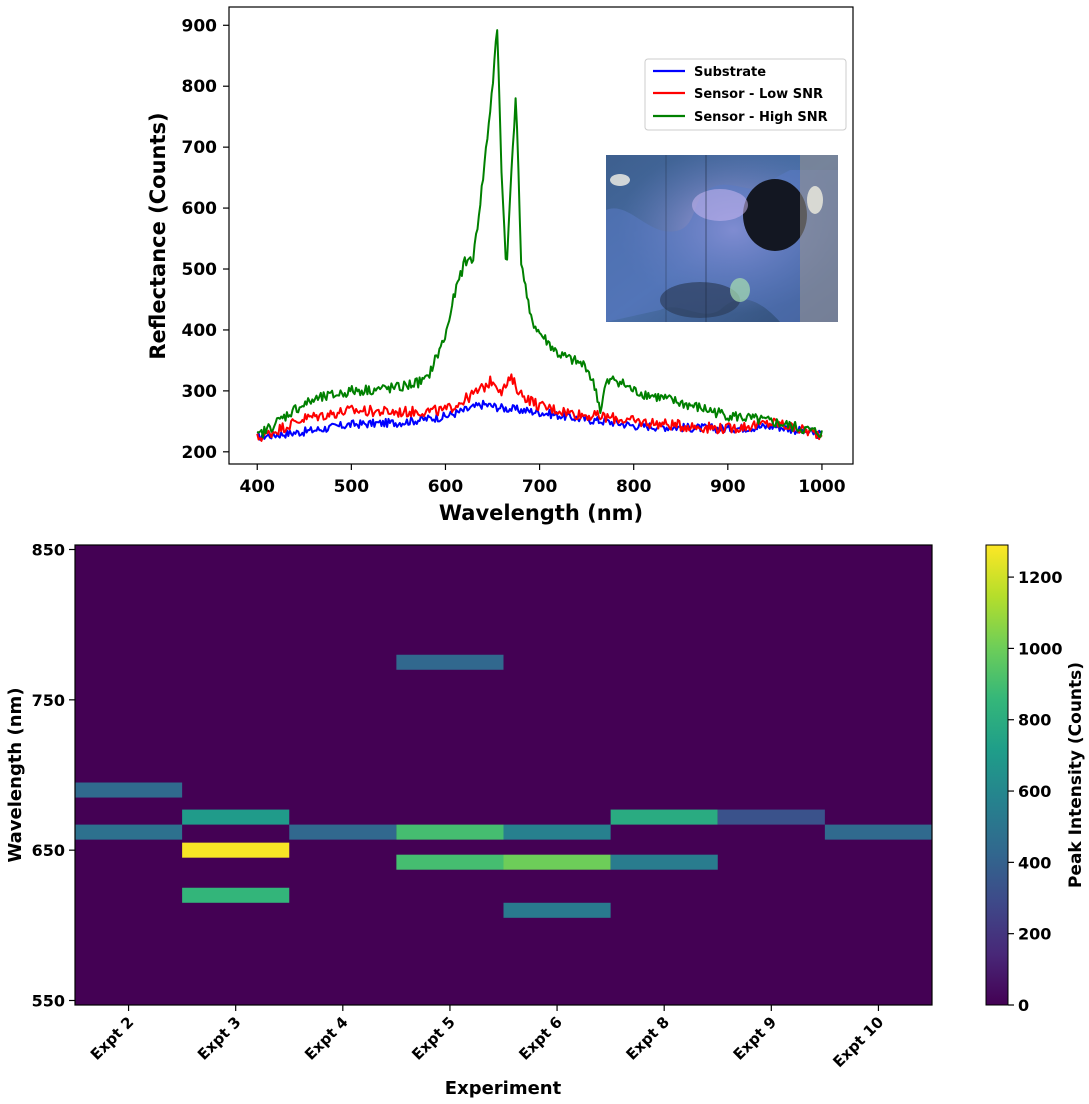 This screenshot has width=1089, height=1104. I want to click on inset-sensor-image, so click(722, 238).